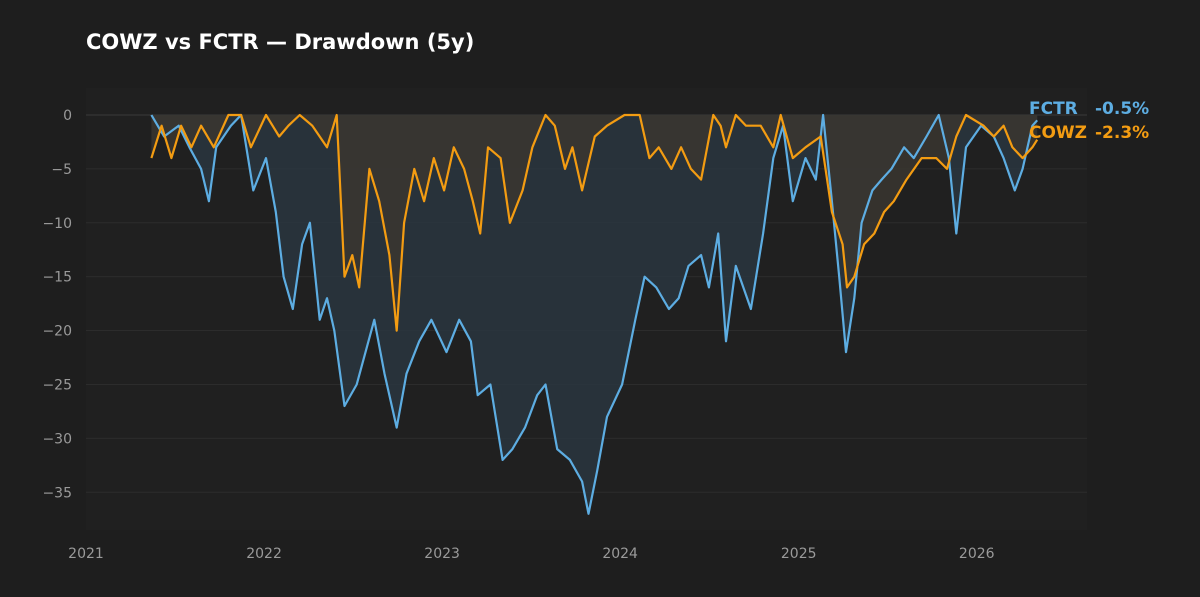  I want to click on y-tick-label: 0, so click(67, 116).